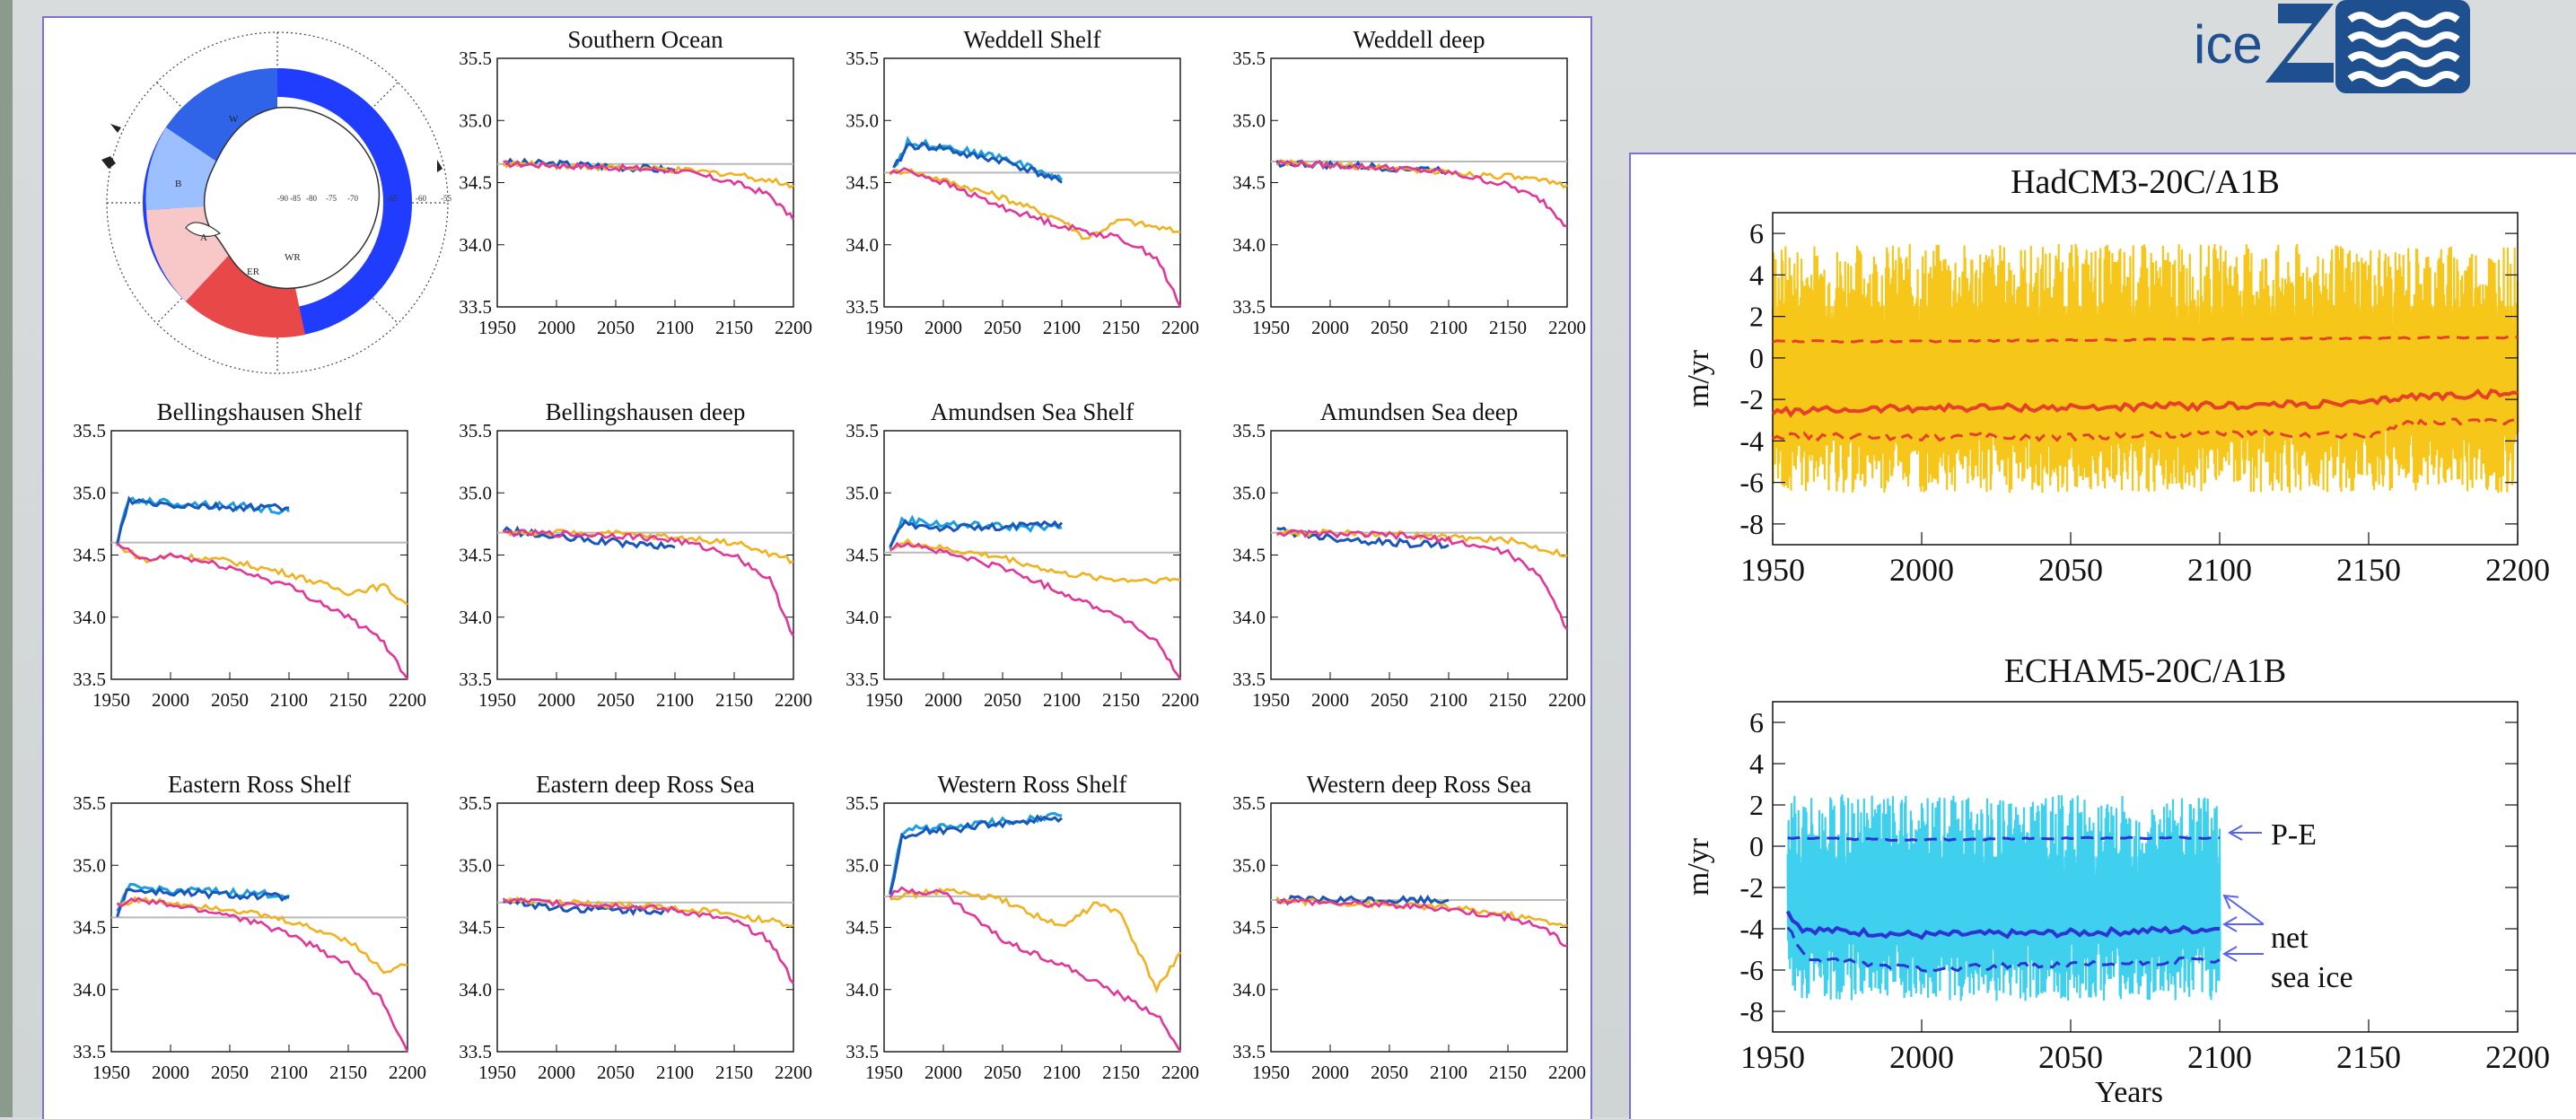  I want to click on series-line-pe, so click(2004, 839).